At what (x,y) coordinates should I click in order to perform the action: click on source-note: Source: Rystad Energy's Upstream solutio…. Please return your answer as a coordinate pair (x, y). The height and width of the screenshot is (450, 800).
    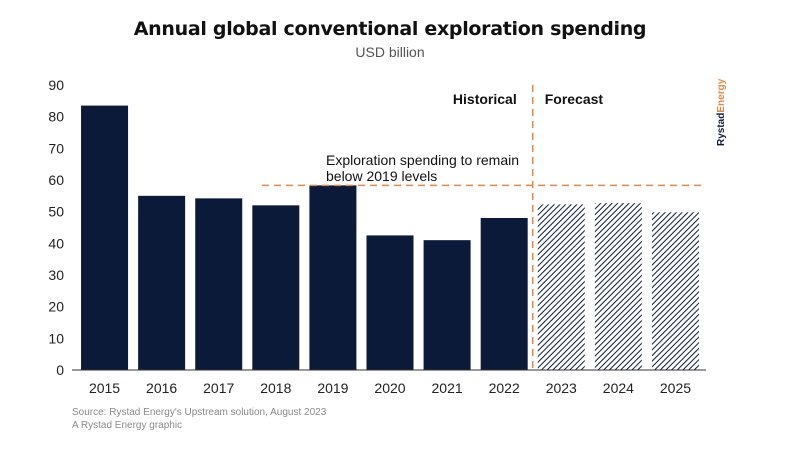
    Looking at the image, I should click on (199, 412).